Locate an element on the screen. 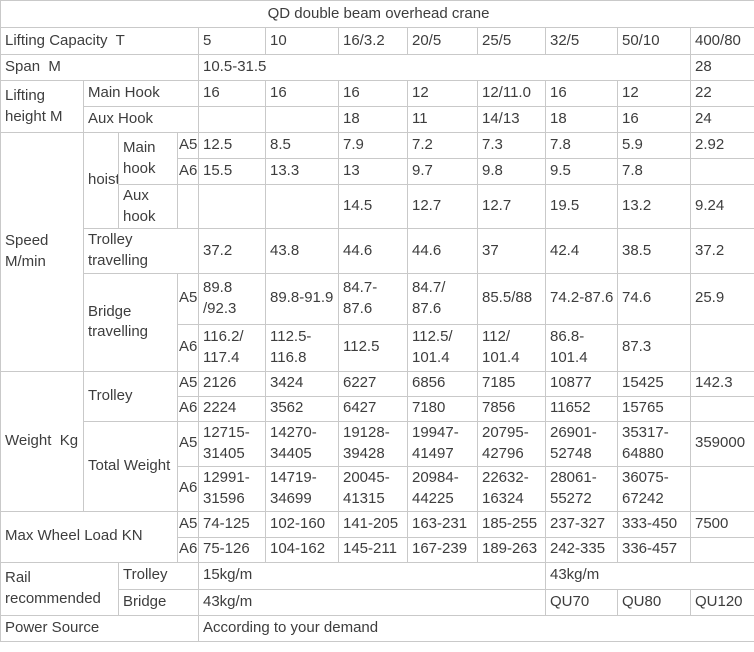 This screenshot has width=754, height=652. bridge-travelling-label: Bridge travelling is located at coordinates (130, 322).